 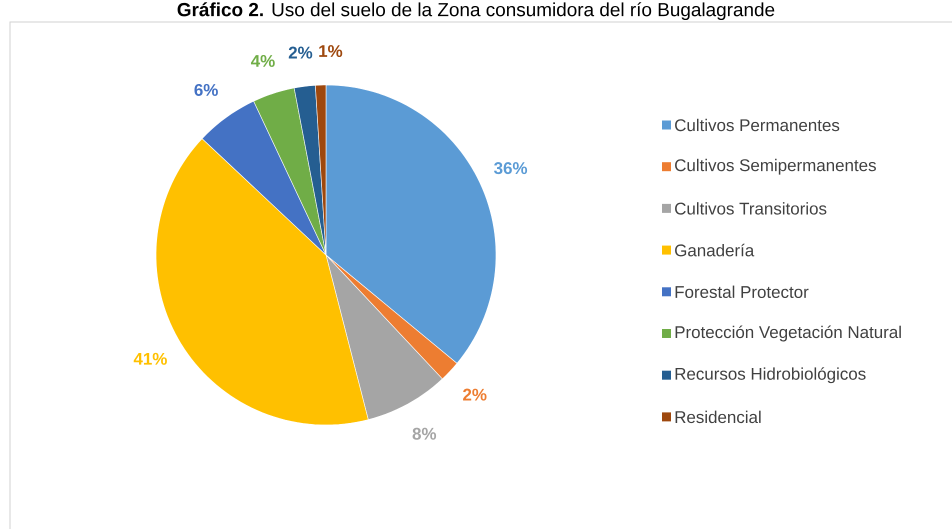 What do you see at coordinates (262, 61) in the screenshot?
I see `data-label: 4%` at bounding box center [262, 61].